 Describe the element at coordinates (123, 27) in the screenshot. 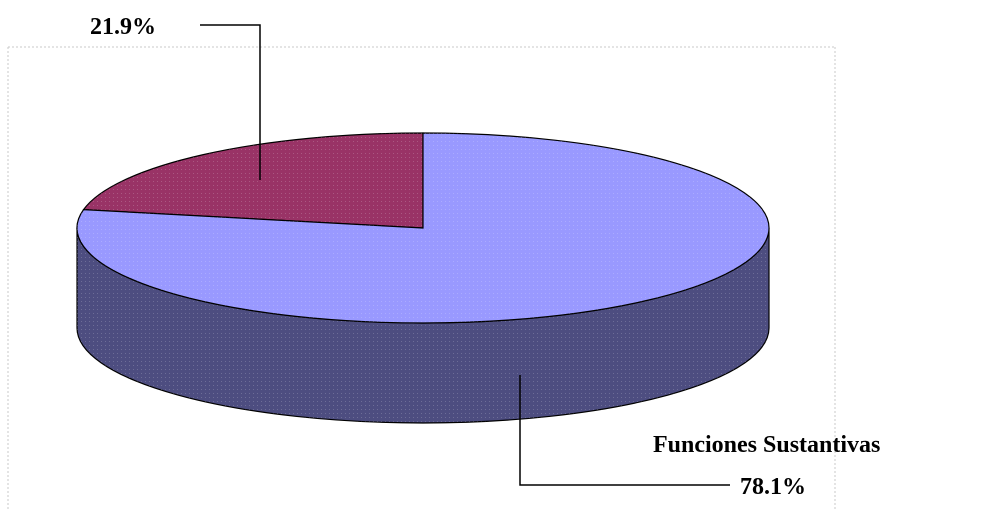

I see `slice-1-percent-label: 21.9%` at that location.